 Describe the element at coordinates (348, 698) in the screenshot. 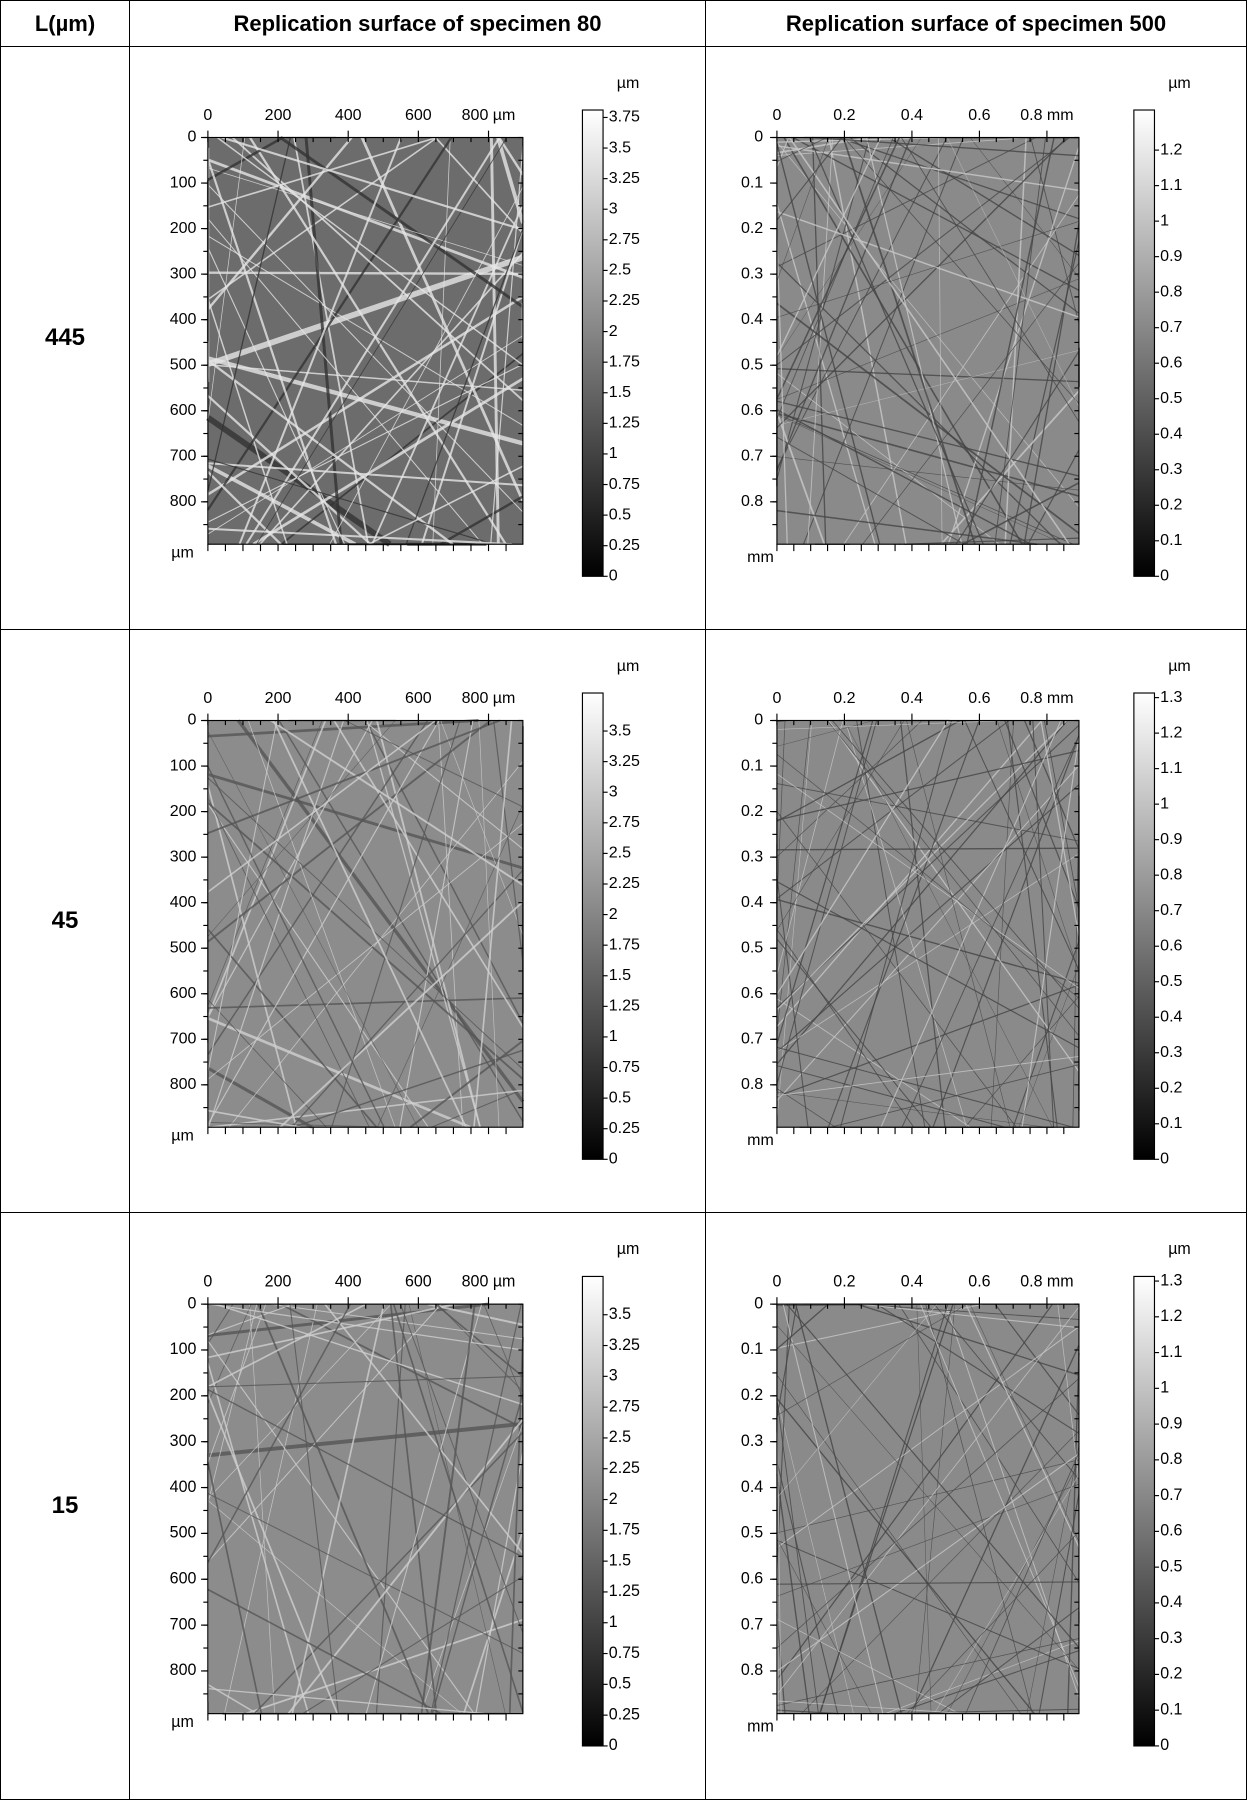

I see `x-tick-label: 400` at that location.